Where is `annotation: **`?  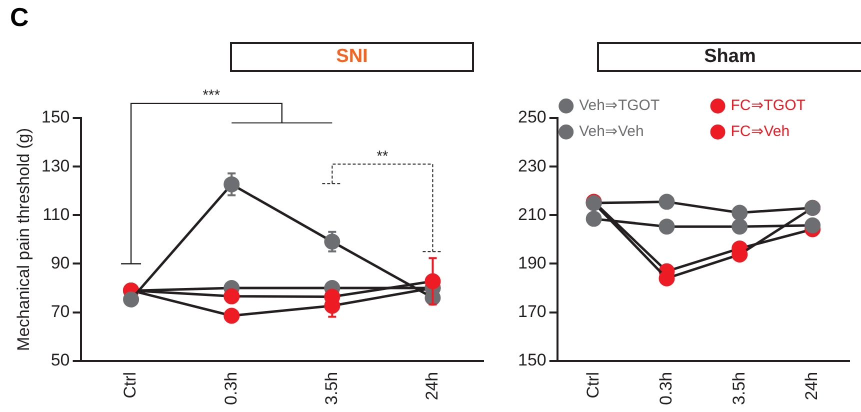 annotation: ** is located at coordinates (382, 156).